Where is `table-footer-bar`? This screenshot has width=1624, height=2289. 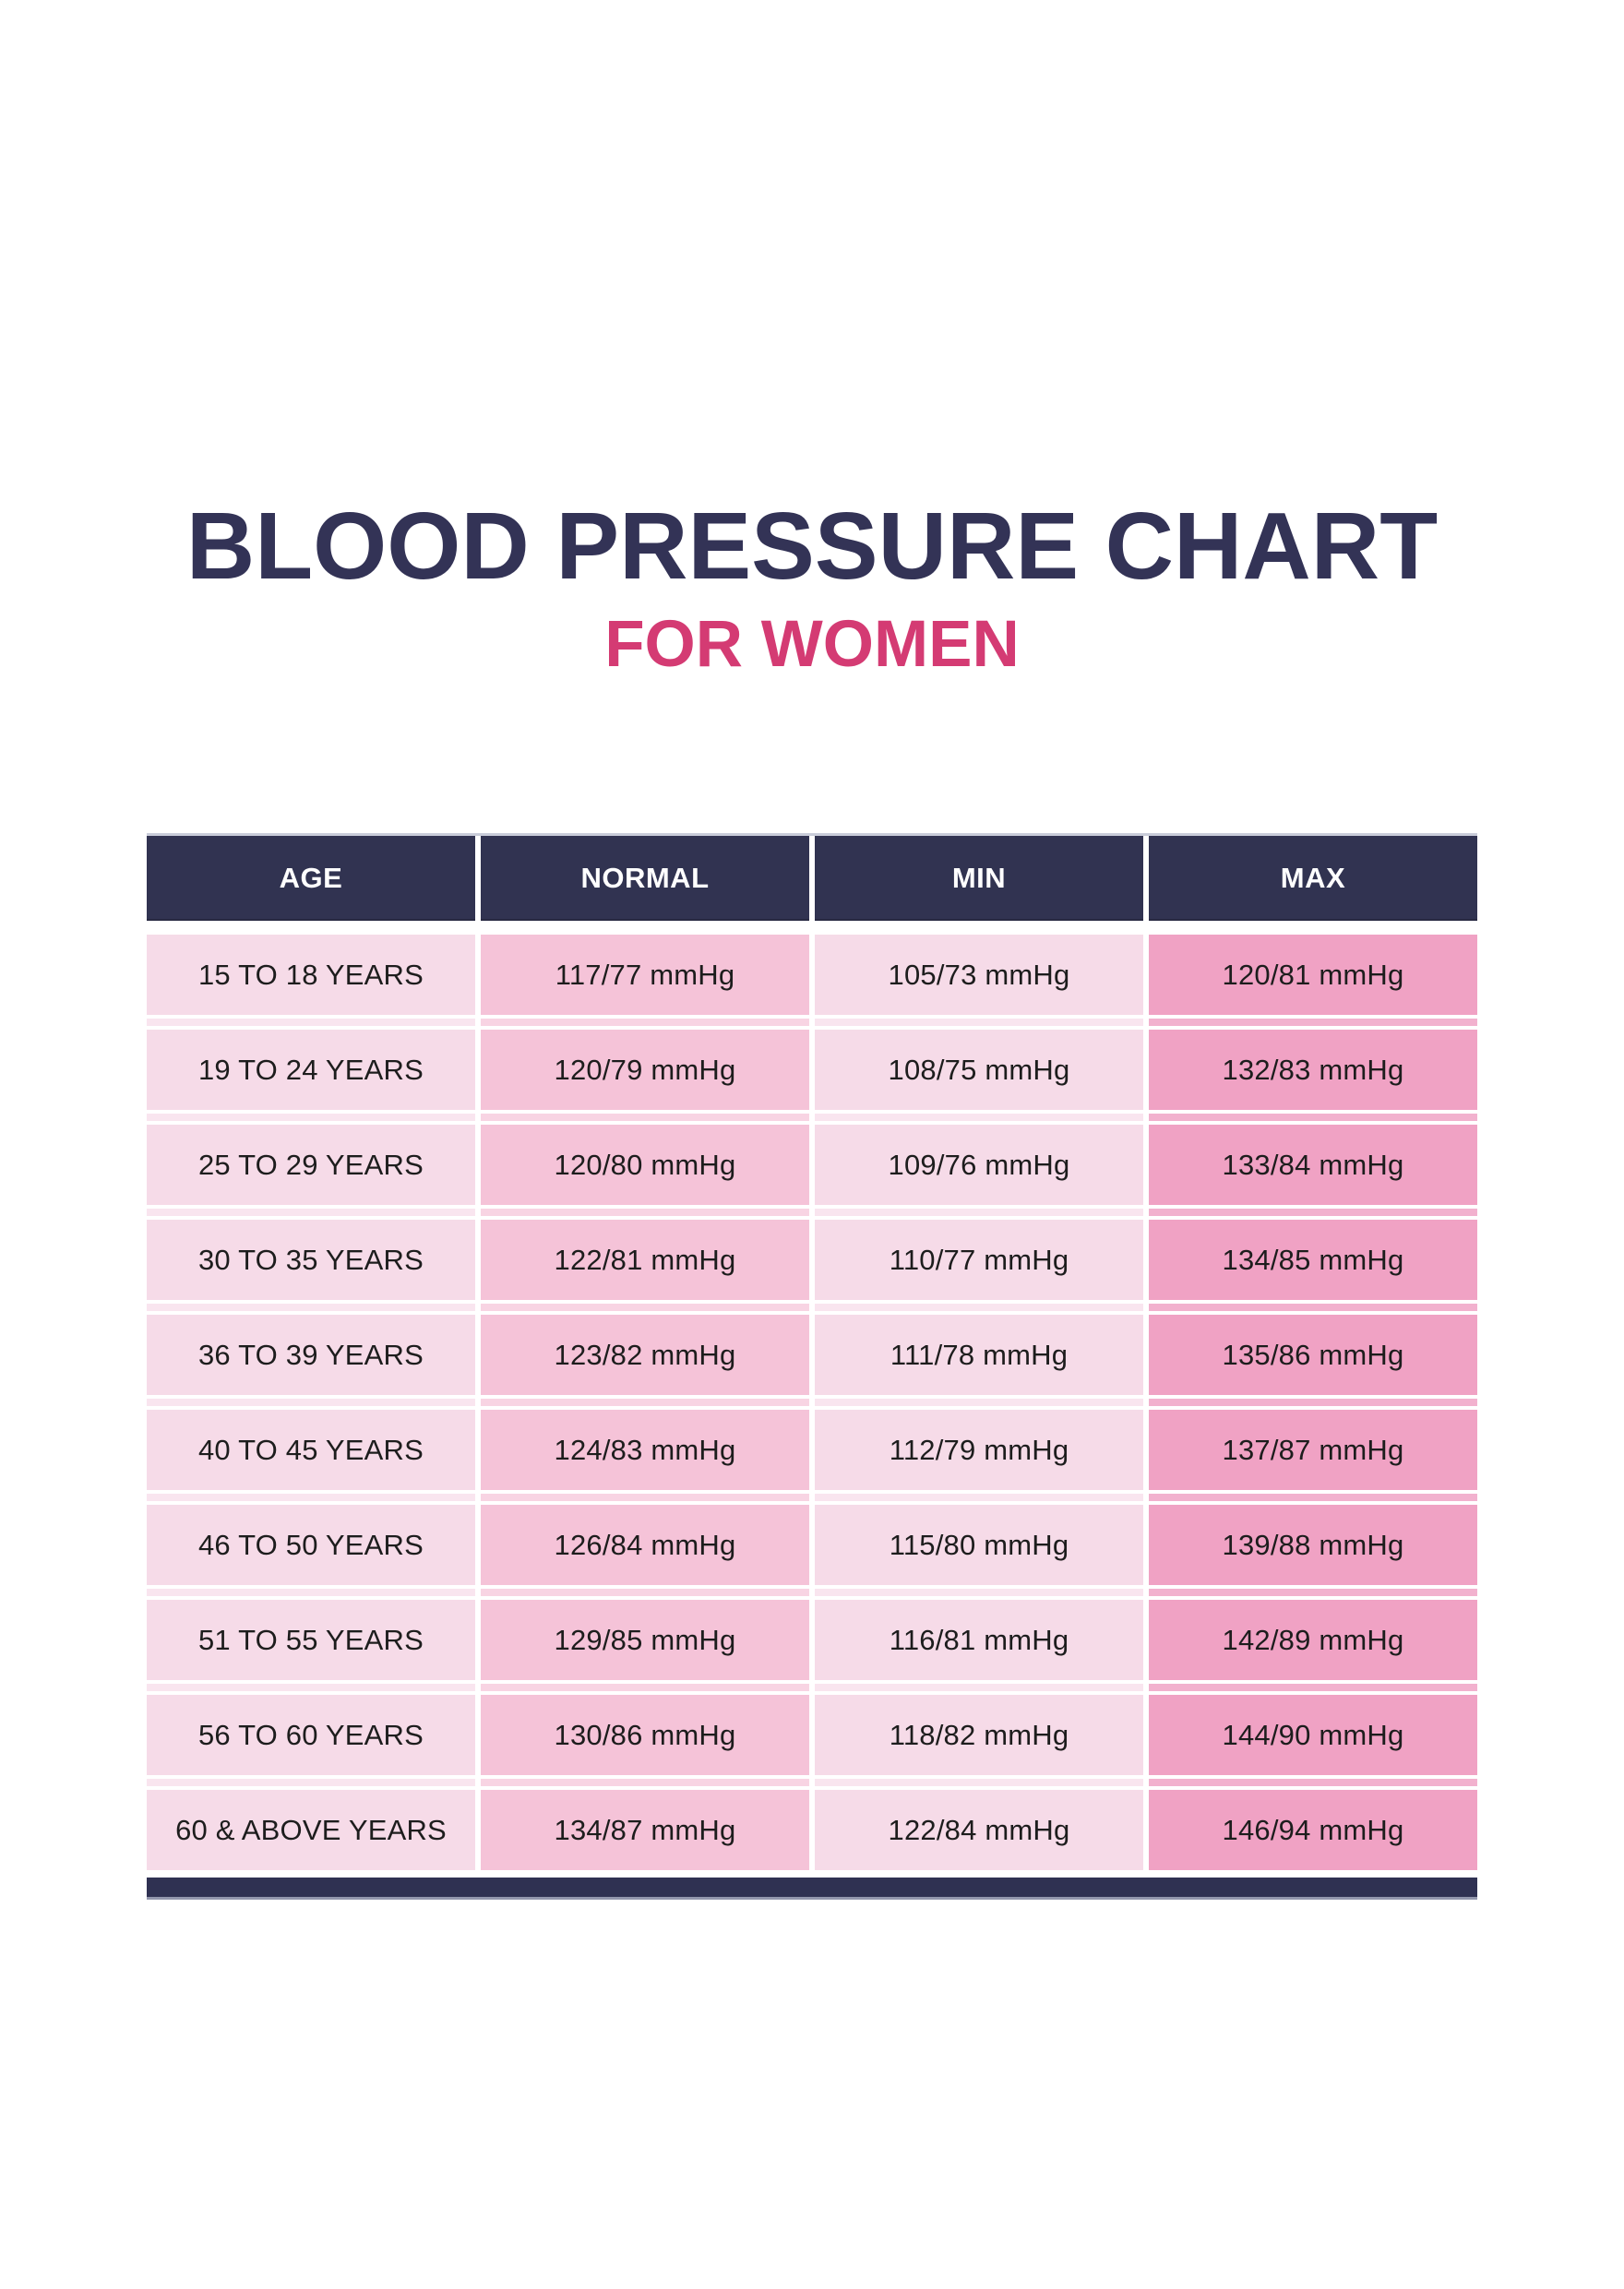 table-footer-bar is located at coordinates (812, 1889).